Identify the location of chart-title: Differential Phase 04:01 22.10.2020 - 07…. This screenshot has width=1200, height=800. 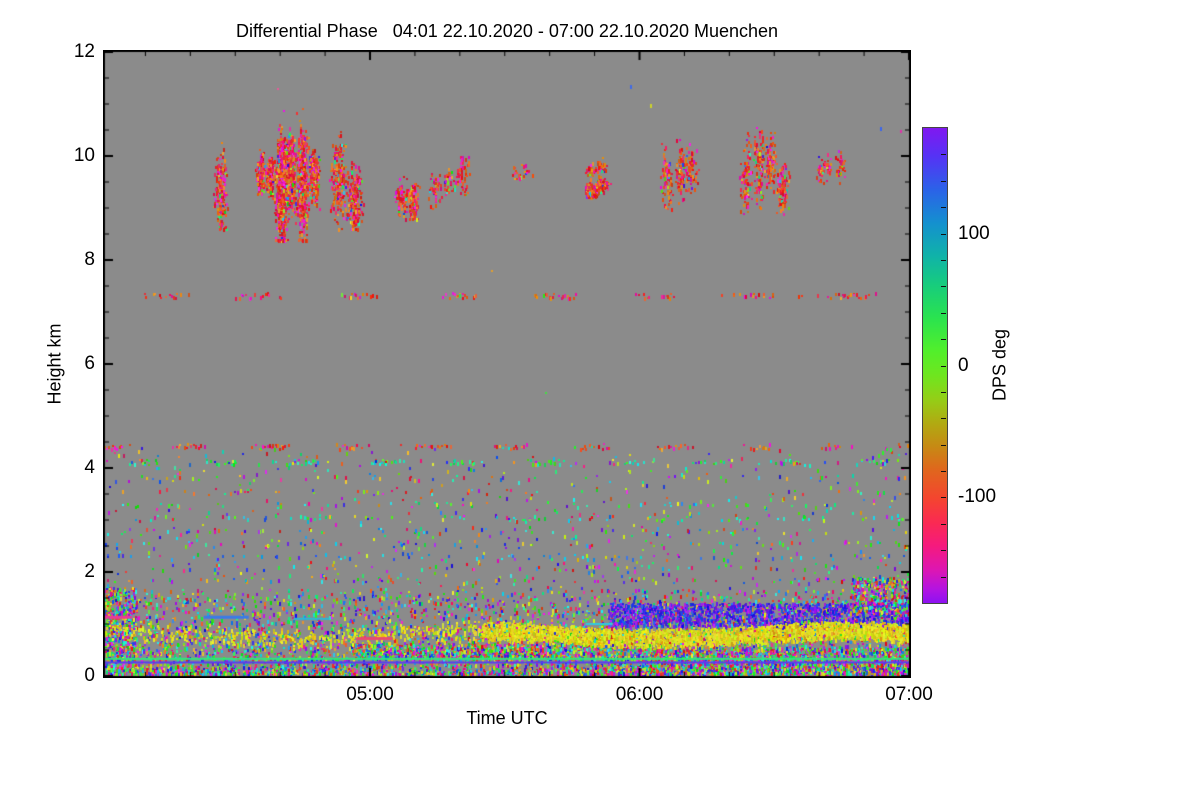
(507, 31).